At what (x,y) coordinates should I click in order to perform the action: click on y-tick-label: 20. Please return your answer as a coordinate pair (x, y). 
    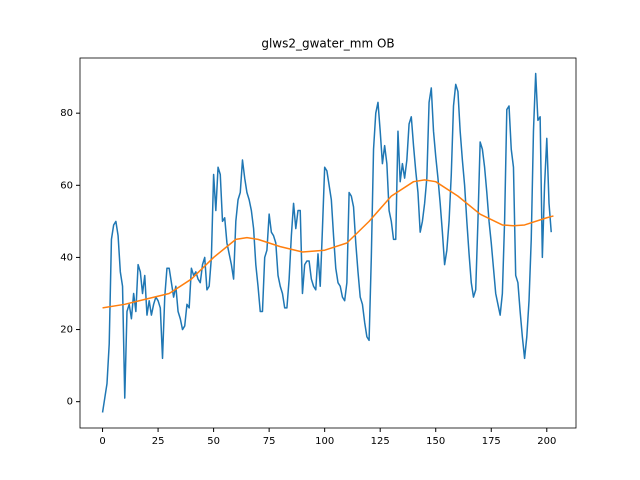
    Looking at the image, I should click on (66, 330).